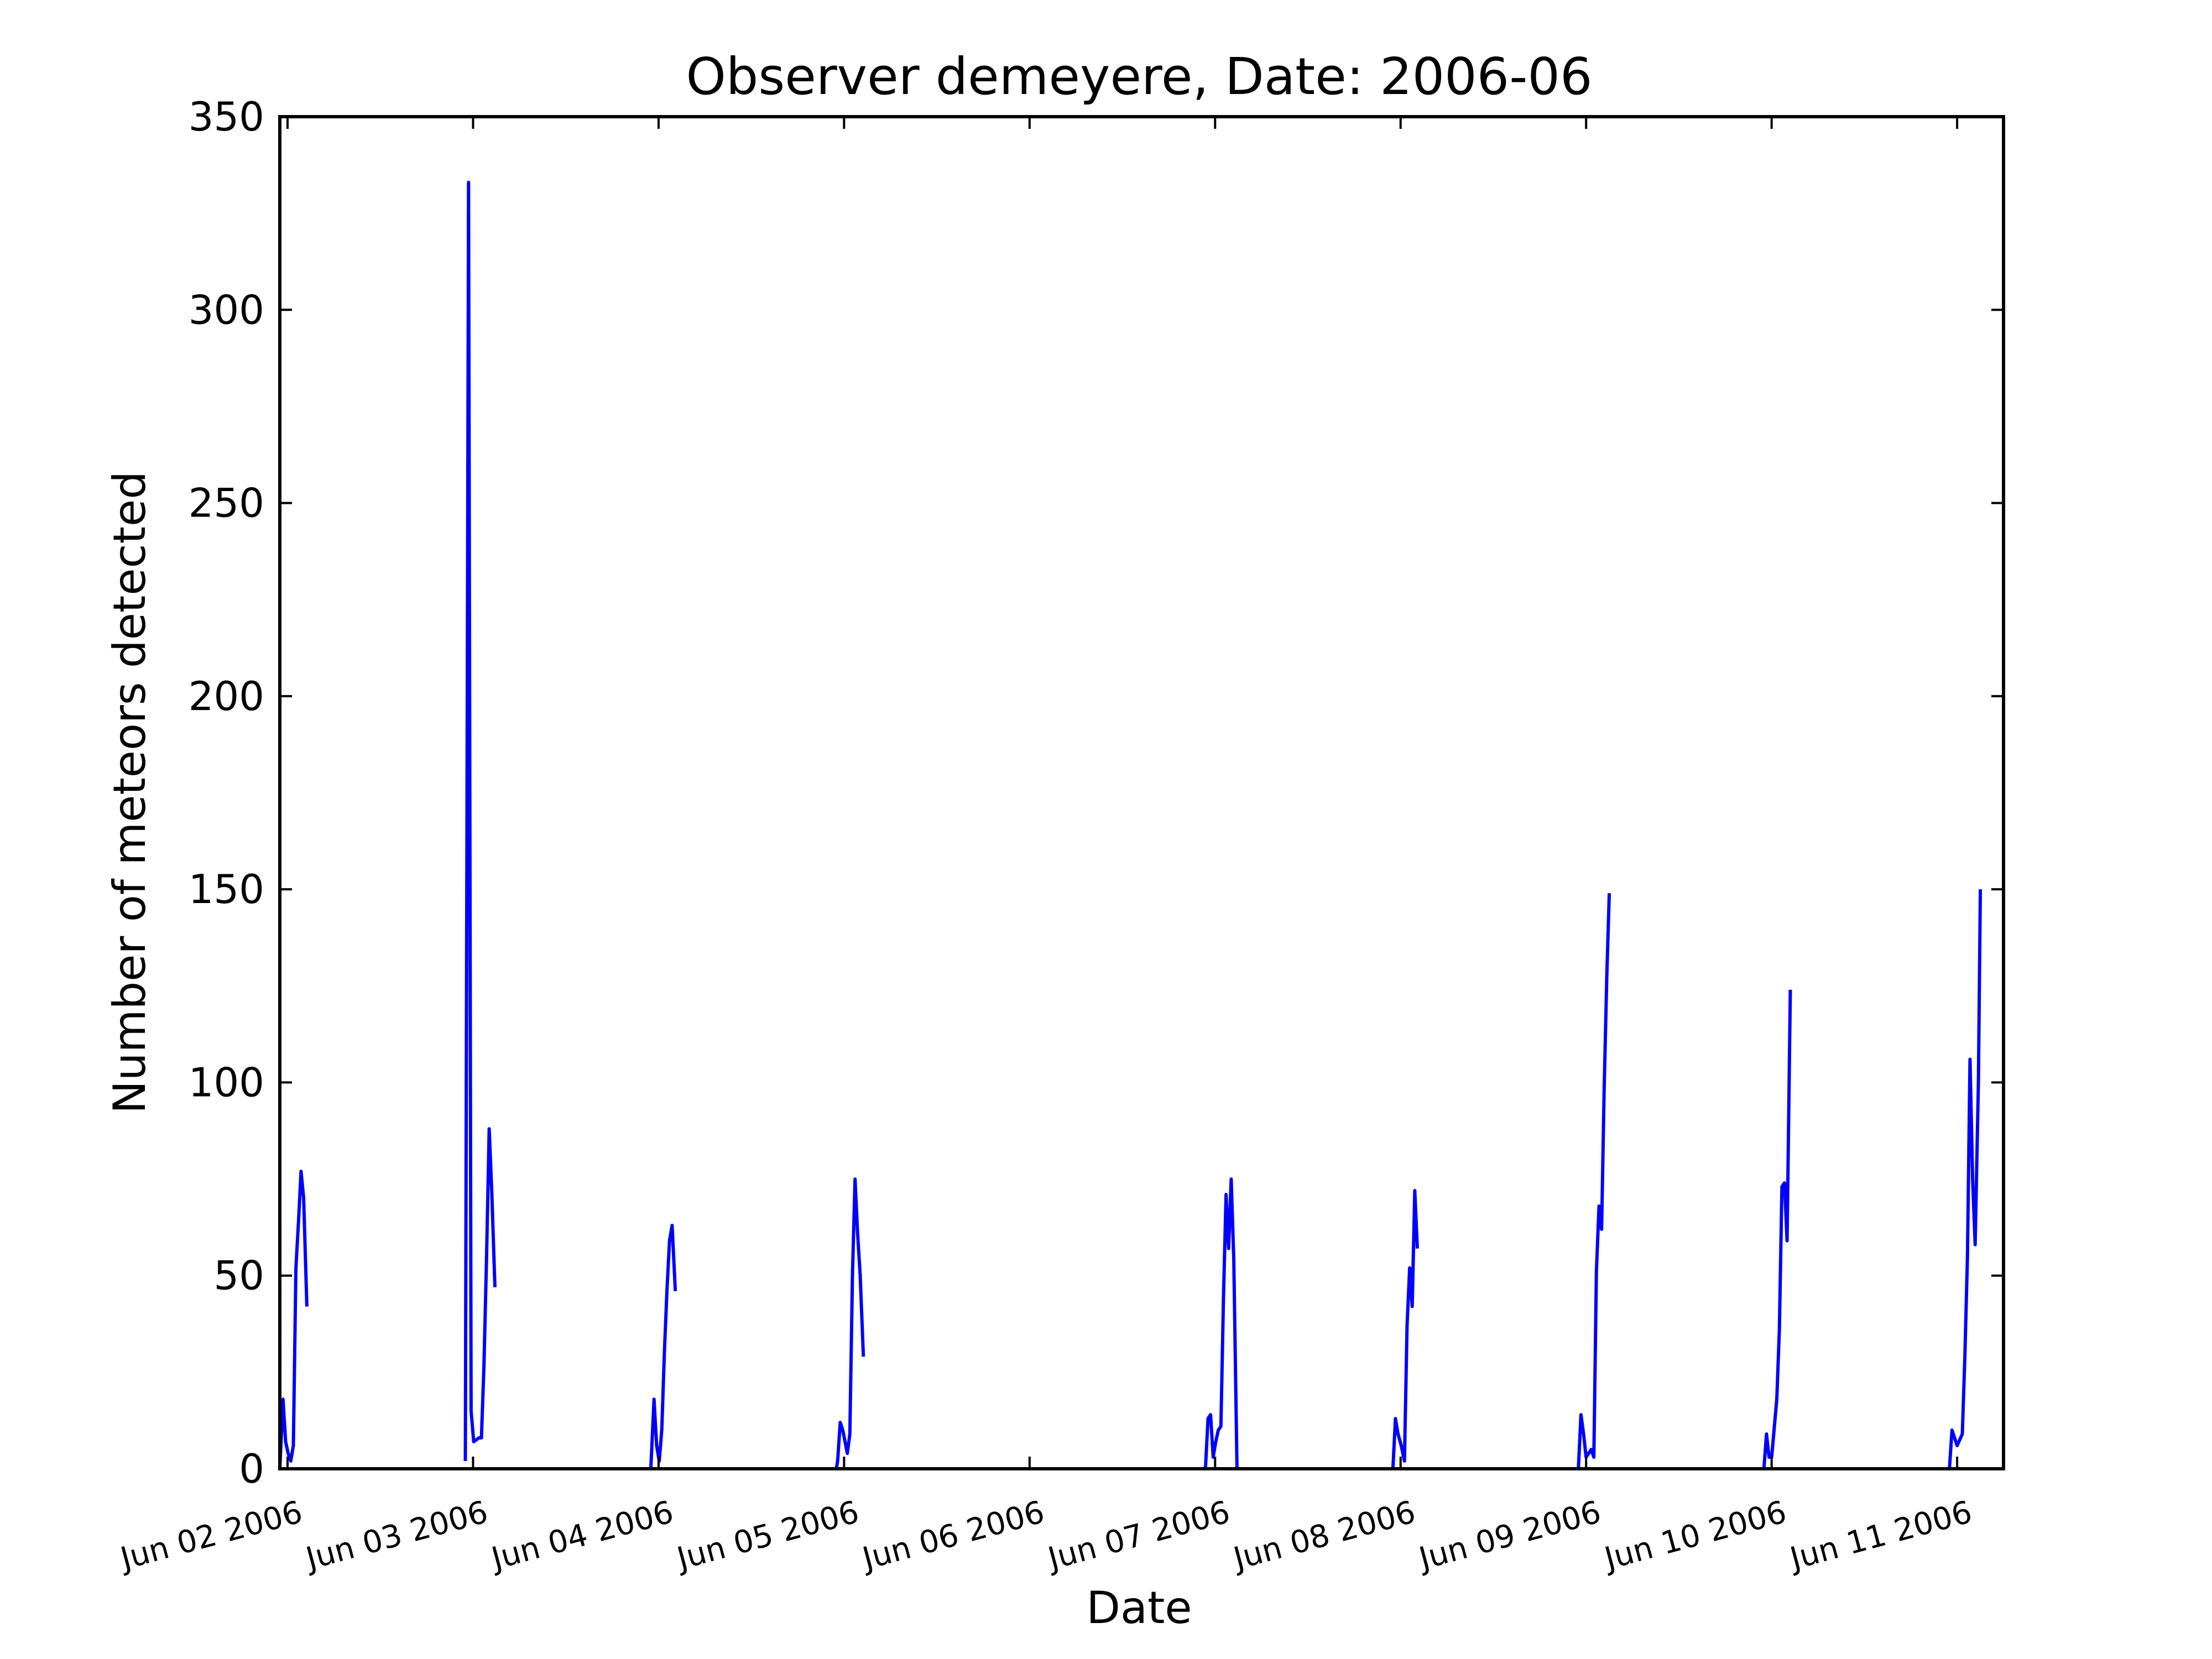 The width and height of the screenshot is (2212, 1659). Describe the element at coordinates (1139, 77) in the screenshot. I see `chart-title: Observer demeyere, Date: 2006-06` at that location.